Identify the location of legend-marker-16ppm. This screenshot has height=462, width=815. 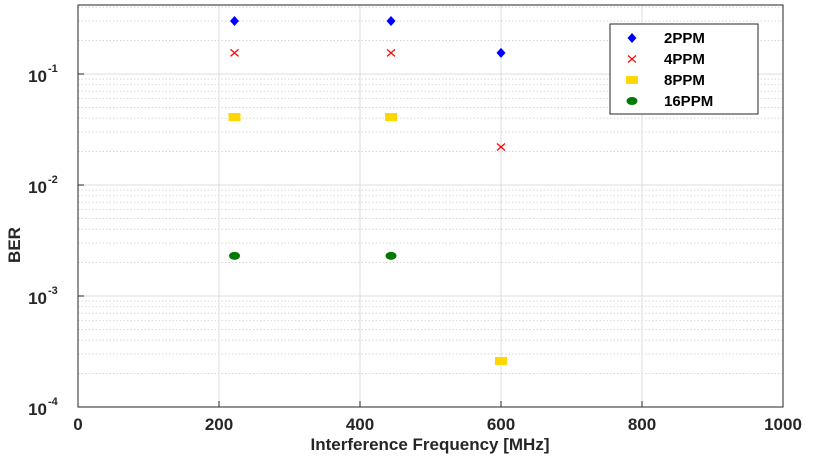
(632, 101).